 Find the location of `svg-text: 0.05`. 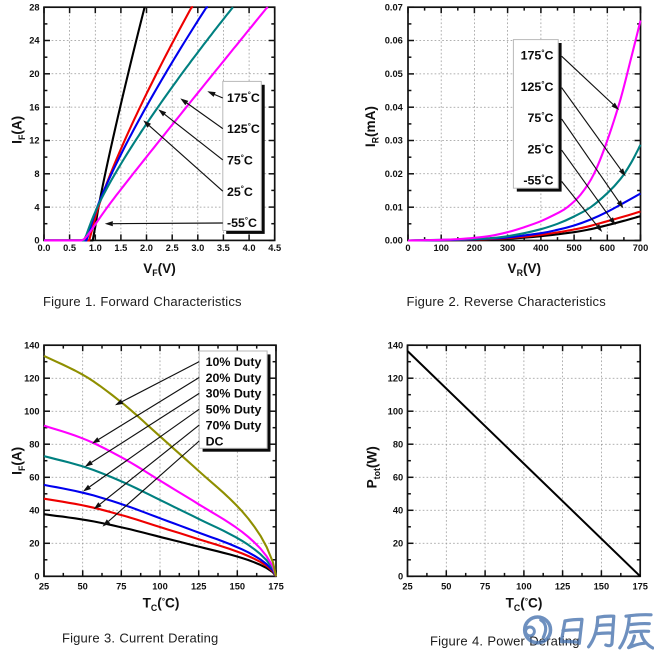

svg-text: 0.05 is located at coordinates (394, 74).